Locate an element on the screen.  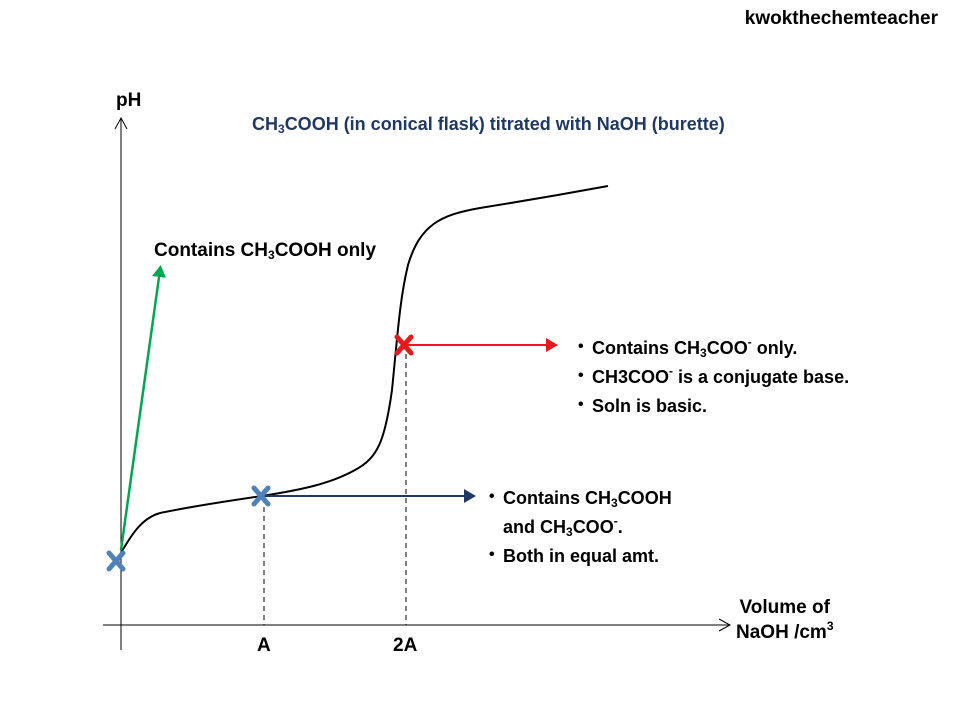
equivalence-line-2: CH3COO- is a conjugate base. is located at coordinates (713, 377).